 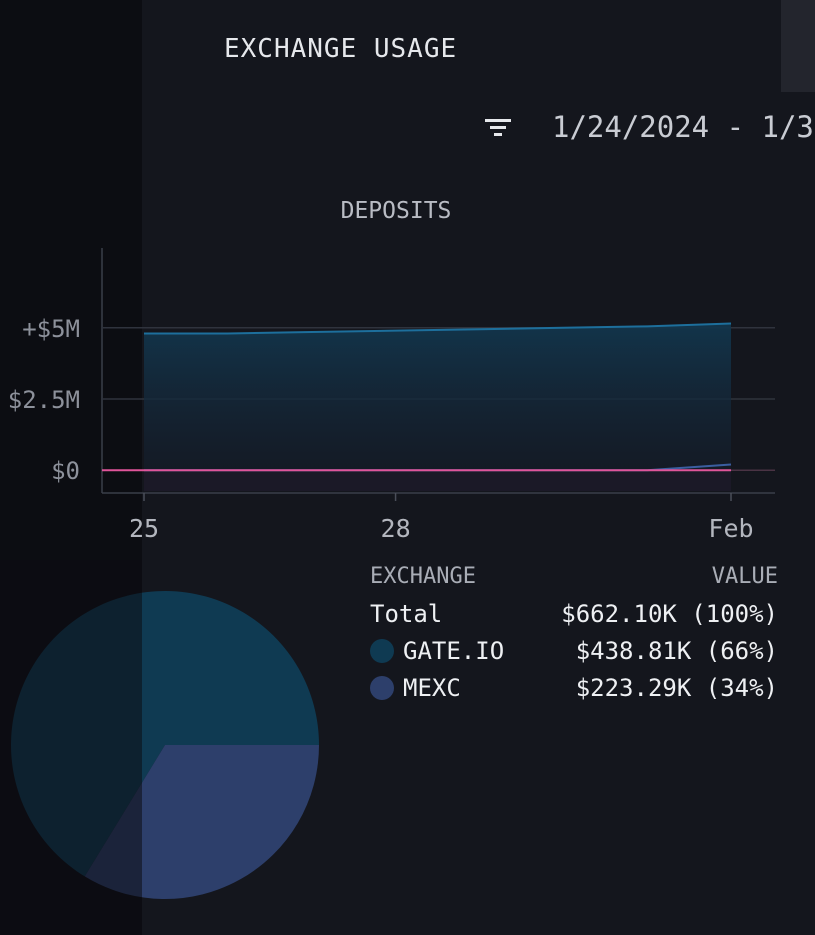 What do you see at coordinates (437, 397) in the screenshot?
I see `deposits-area-fill` at bounding box center [437, 397].